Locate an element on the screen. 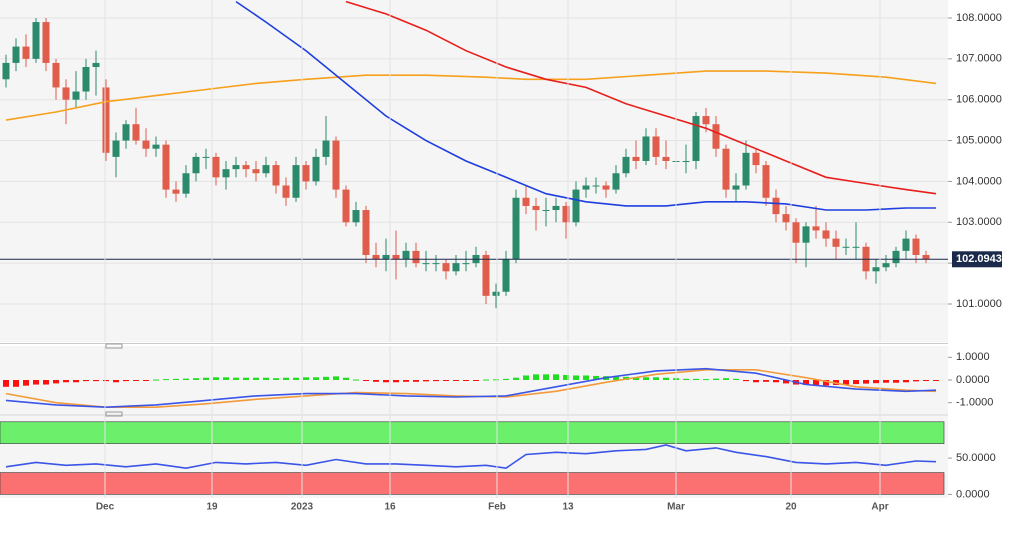 The image size is (1027, 534). y-tick-label: 101.0000 is located at coordinates (979, 304).